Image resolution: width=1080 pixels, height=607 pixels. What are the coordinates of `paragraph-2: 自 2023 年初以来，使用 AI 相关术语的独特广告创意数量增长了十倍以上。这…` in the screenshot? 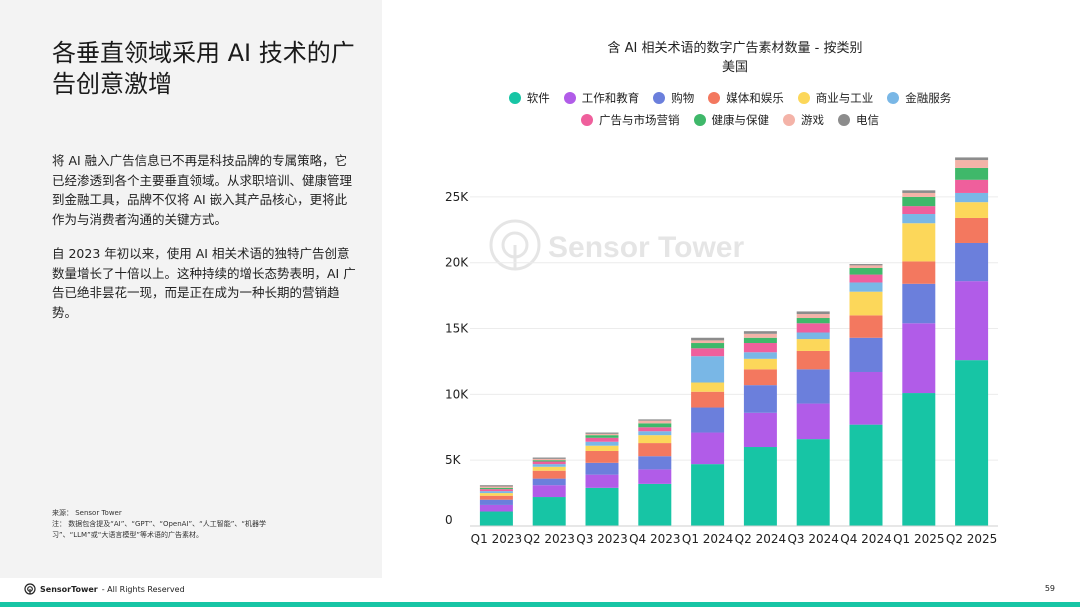 It's located at (204, 283).